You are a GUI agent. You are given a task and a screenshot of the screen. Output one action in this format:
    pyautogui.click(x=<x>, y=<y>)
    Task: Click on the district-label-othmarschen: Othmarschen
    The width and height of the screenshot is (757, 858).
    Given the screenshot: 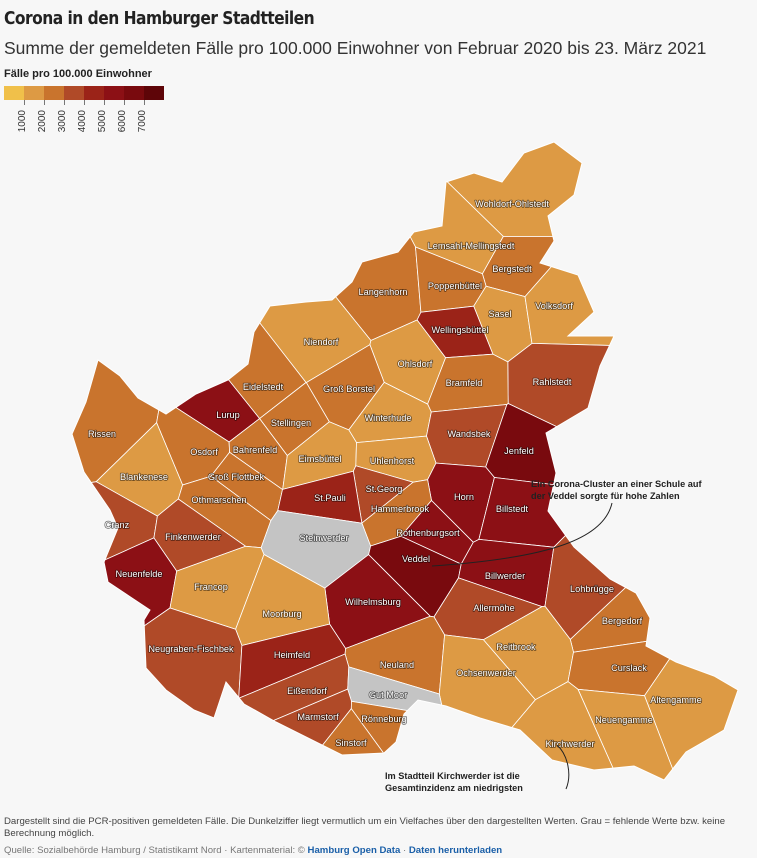 What is the action you would take?
    pyautogui.click(x=218, y=500)
    